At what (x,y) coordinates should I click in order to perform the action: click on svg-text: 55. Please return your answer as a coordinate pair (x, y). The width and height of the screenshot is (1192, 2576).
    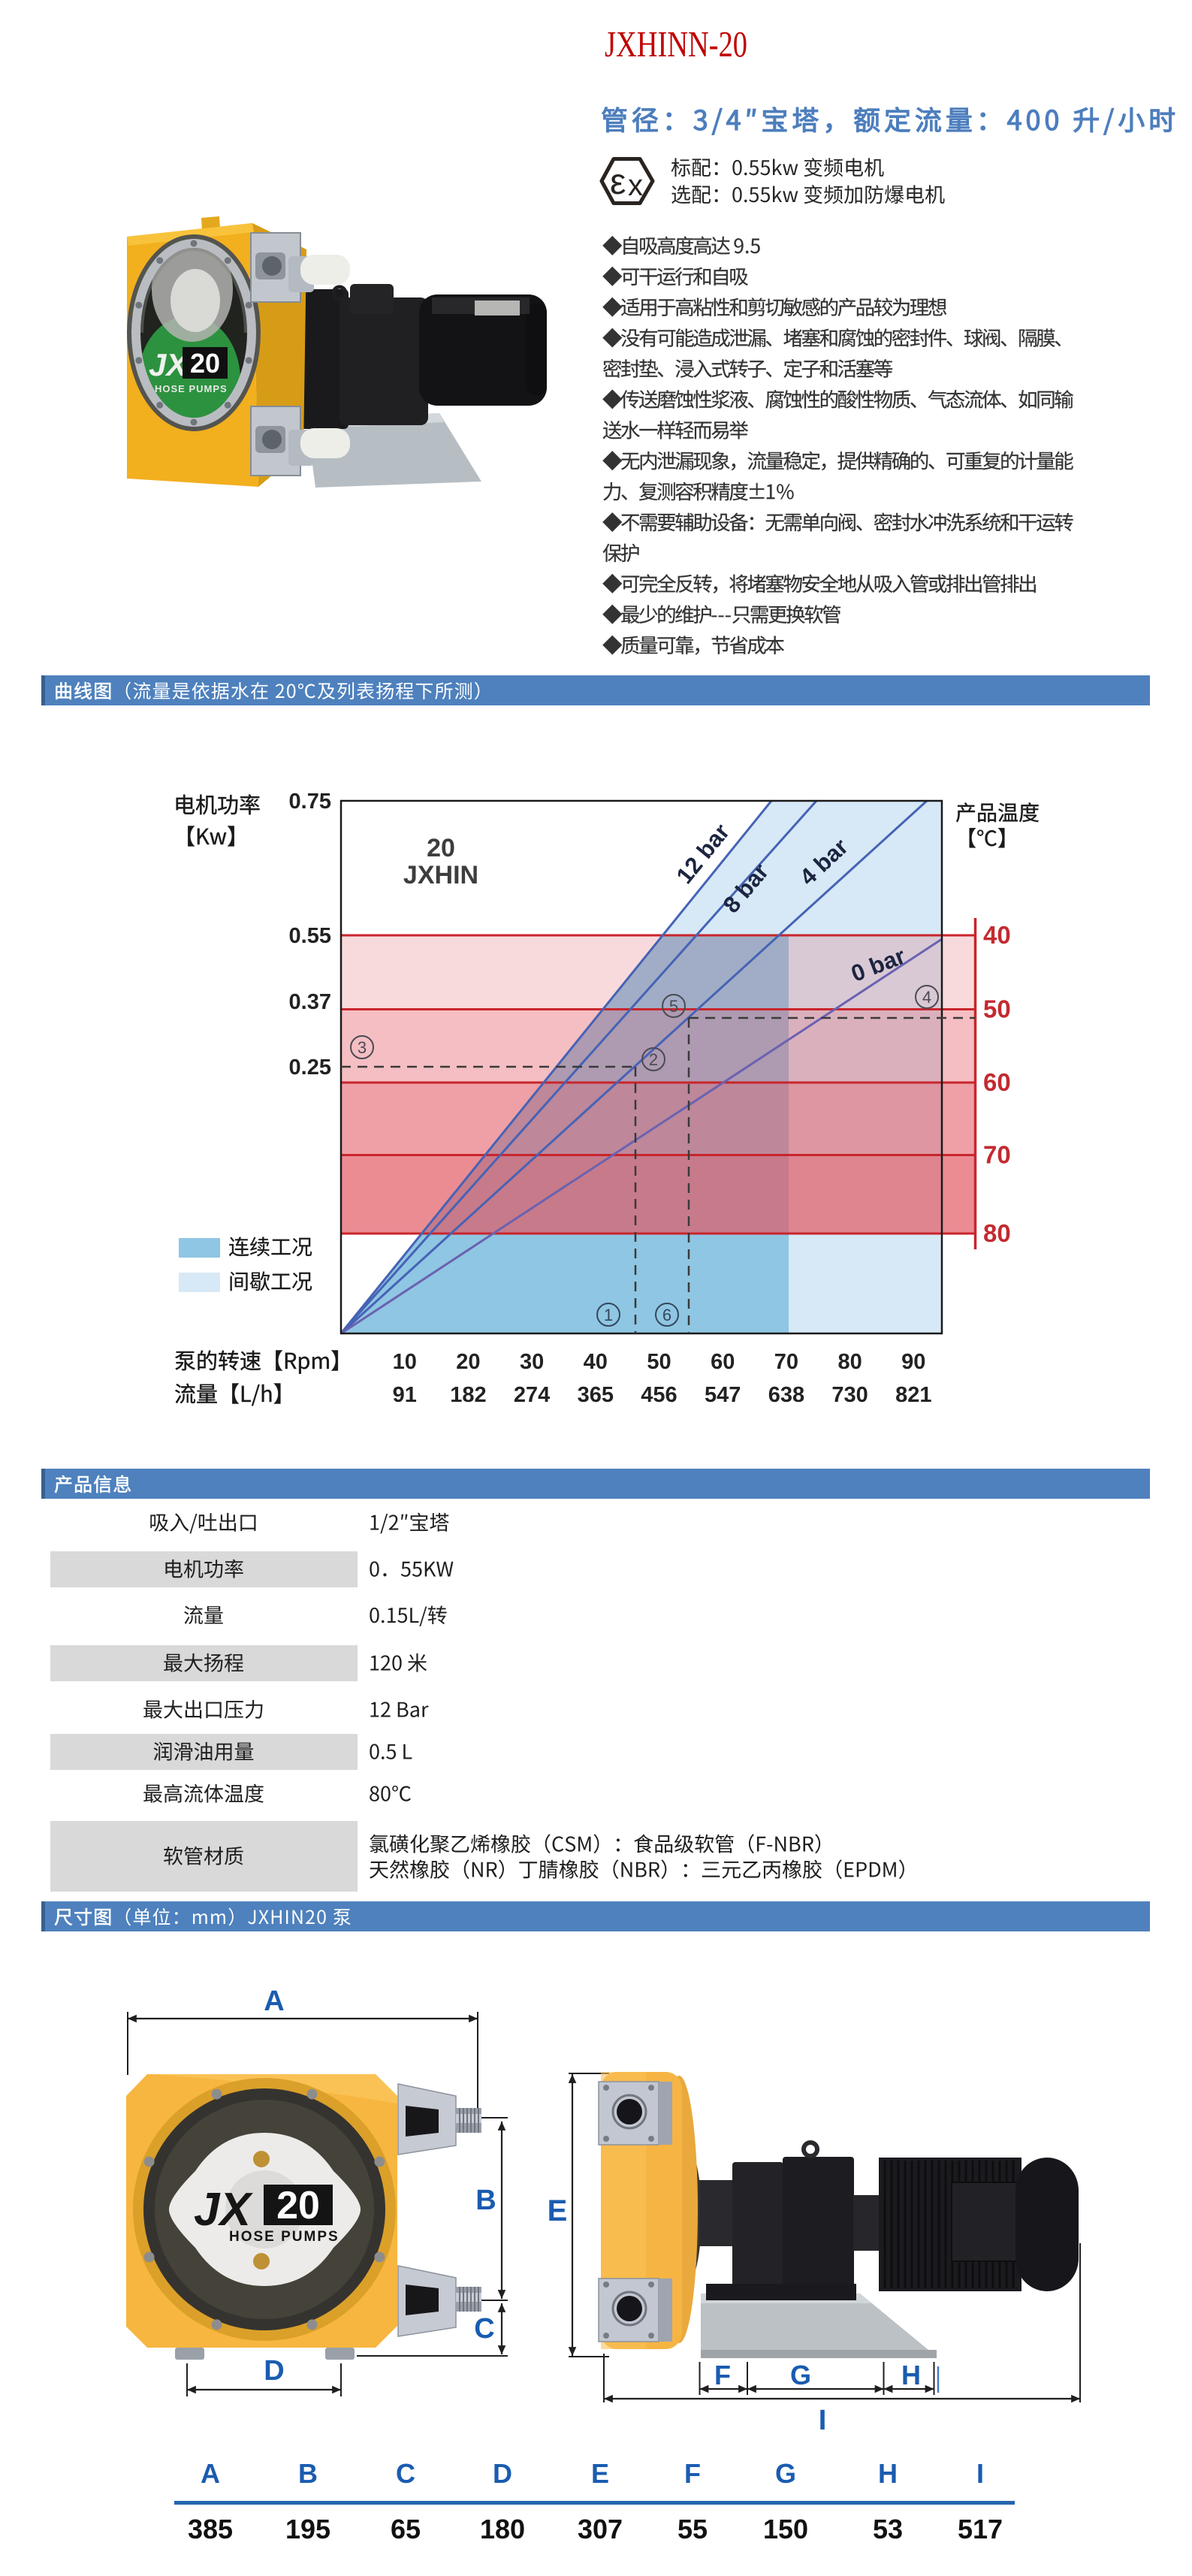
    Looking at the image, I should click on (693, 2529).